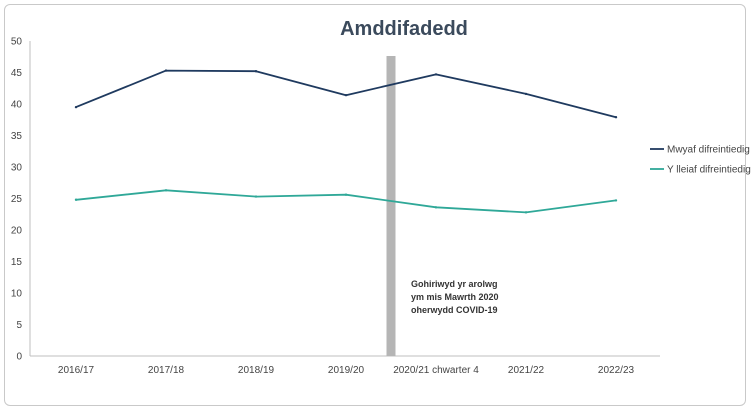  I want to click on y-tick-label: 0, so click(19, 357).